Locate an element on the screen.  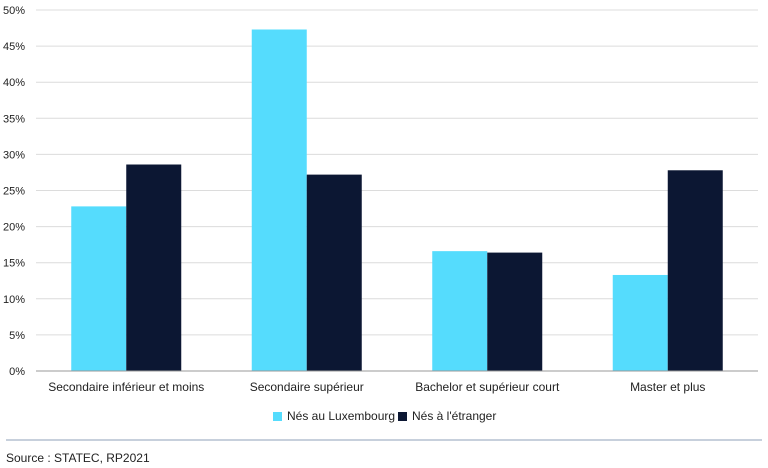
y-tick-label: 30% is located at coordinates (14, 155).